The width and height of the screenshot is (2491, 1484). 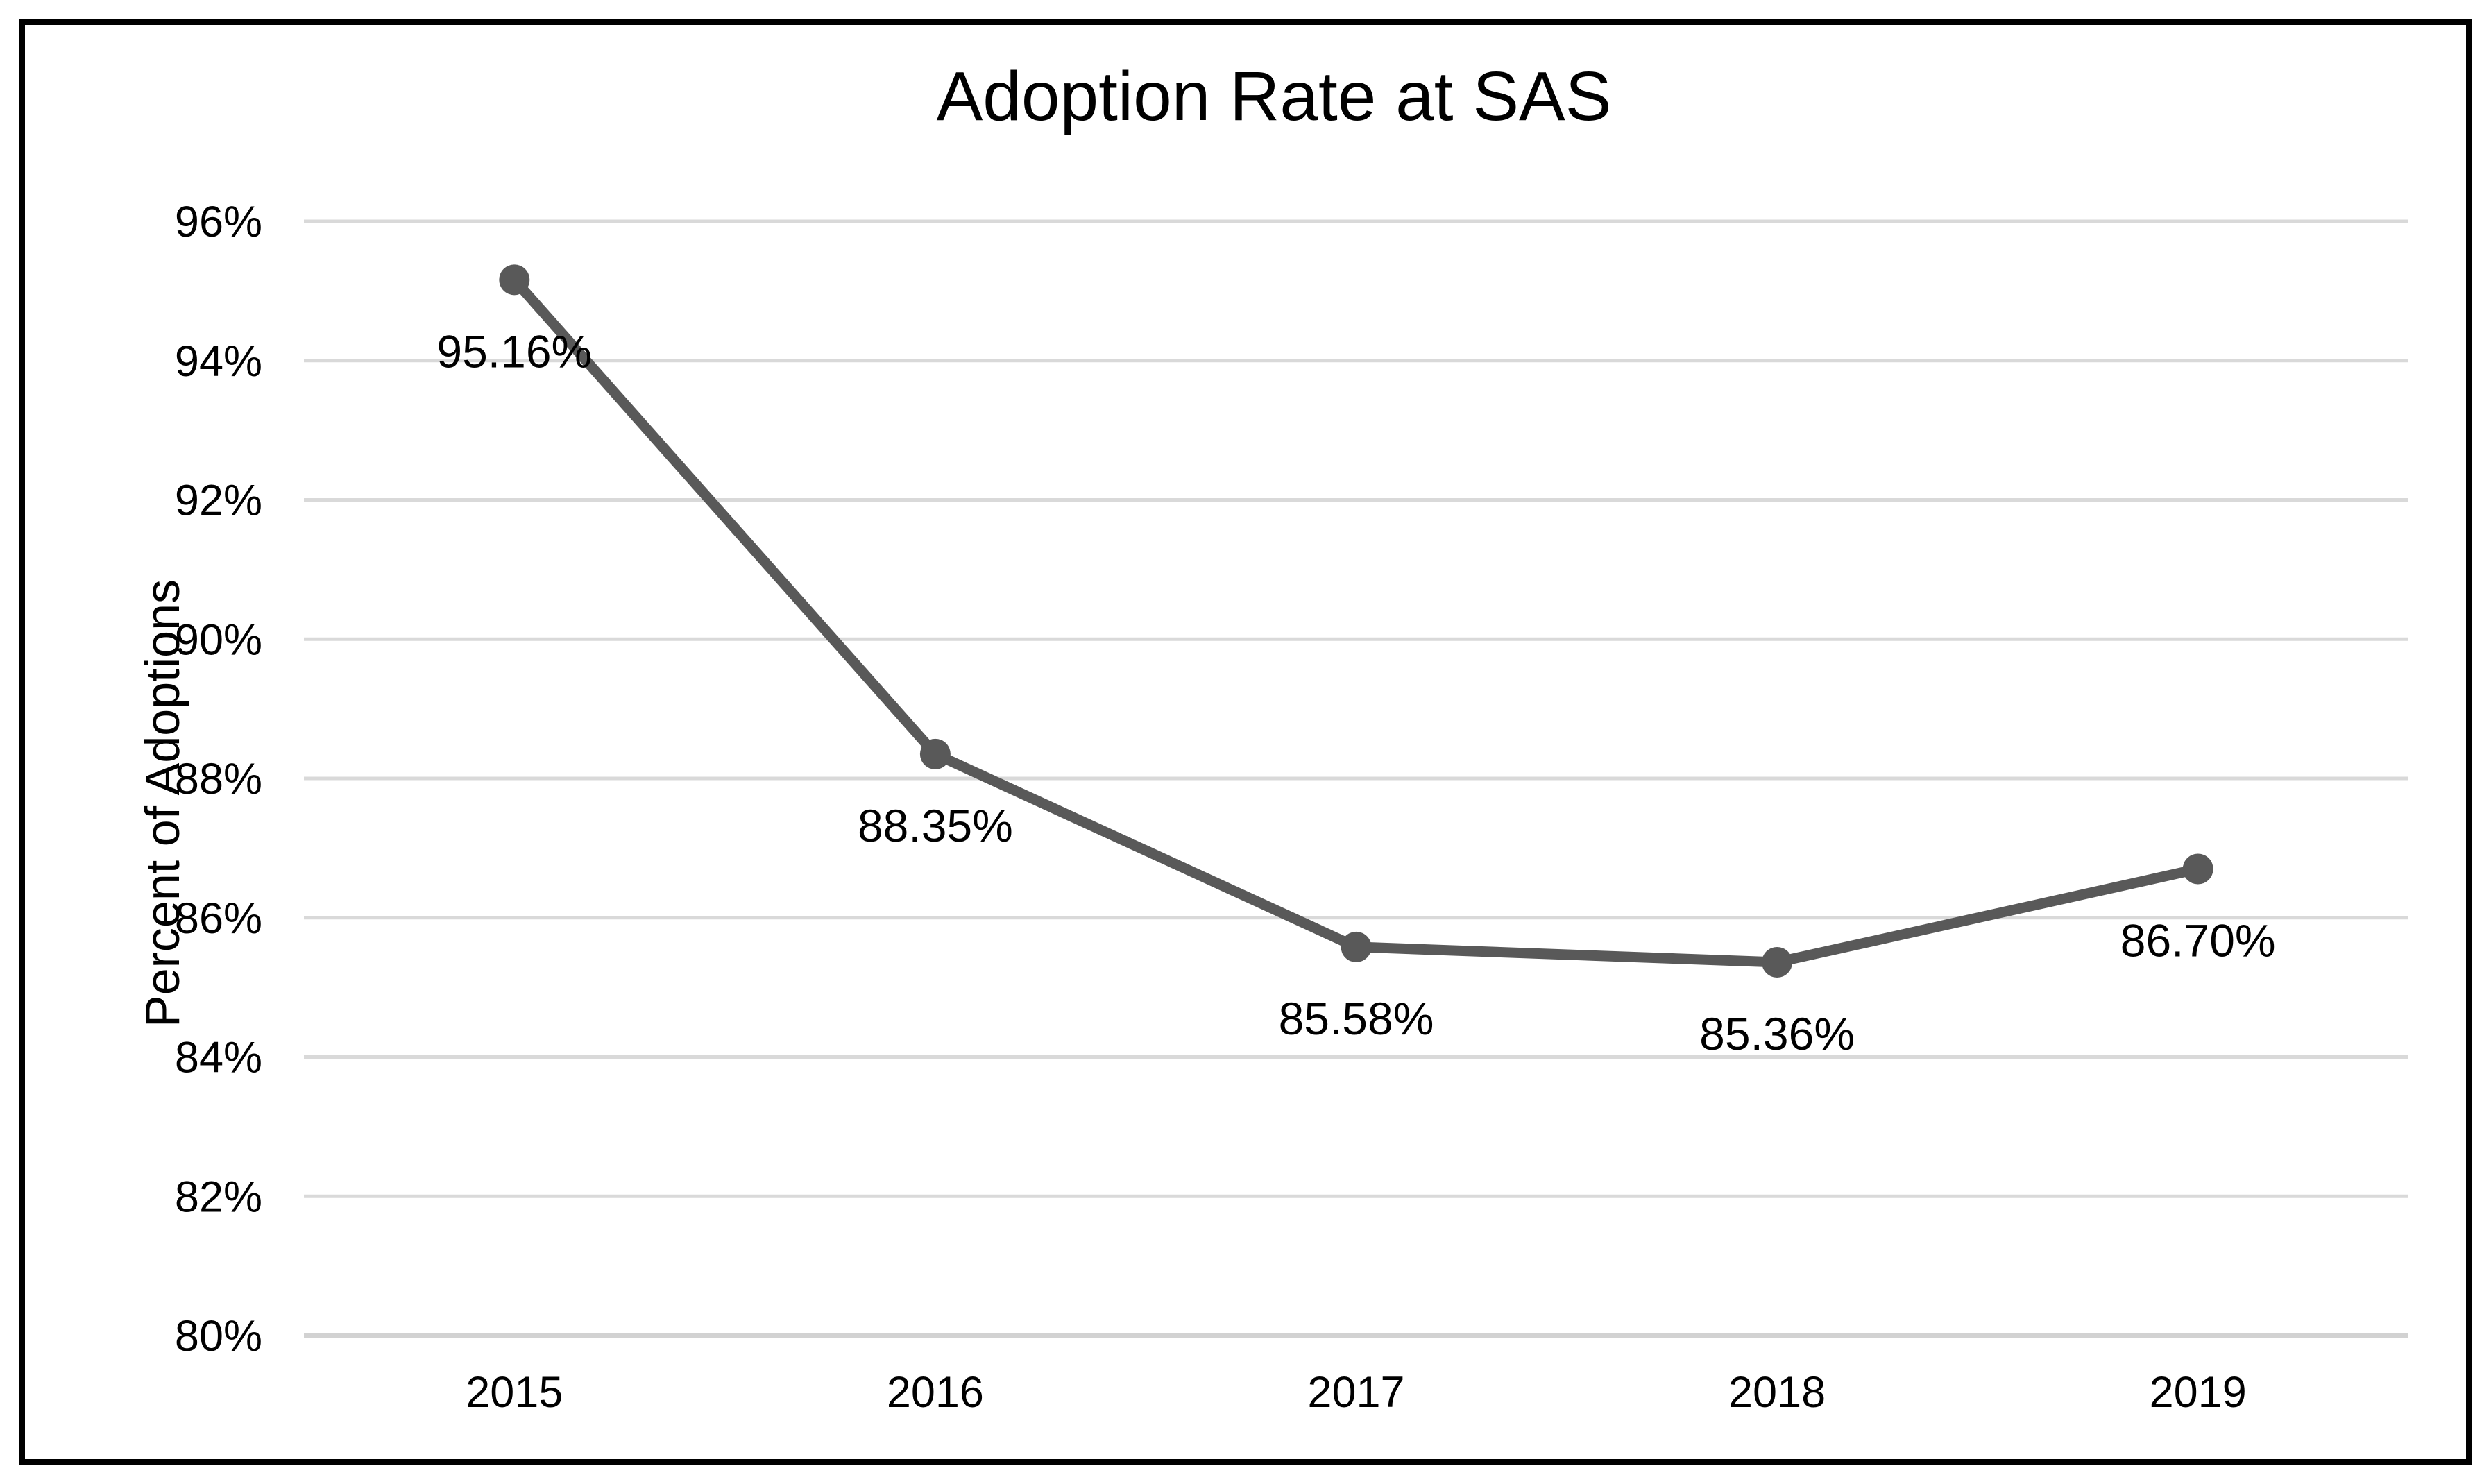 What do you see at coordinates (1356, 1018) in the screenshot?
I see `data-point-label: 85.58%` at bounding box center [1356, 1018].